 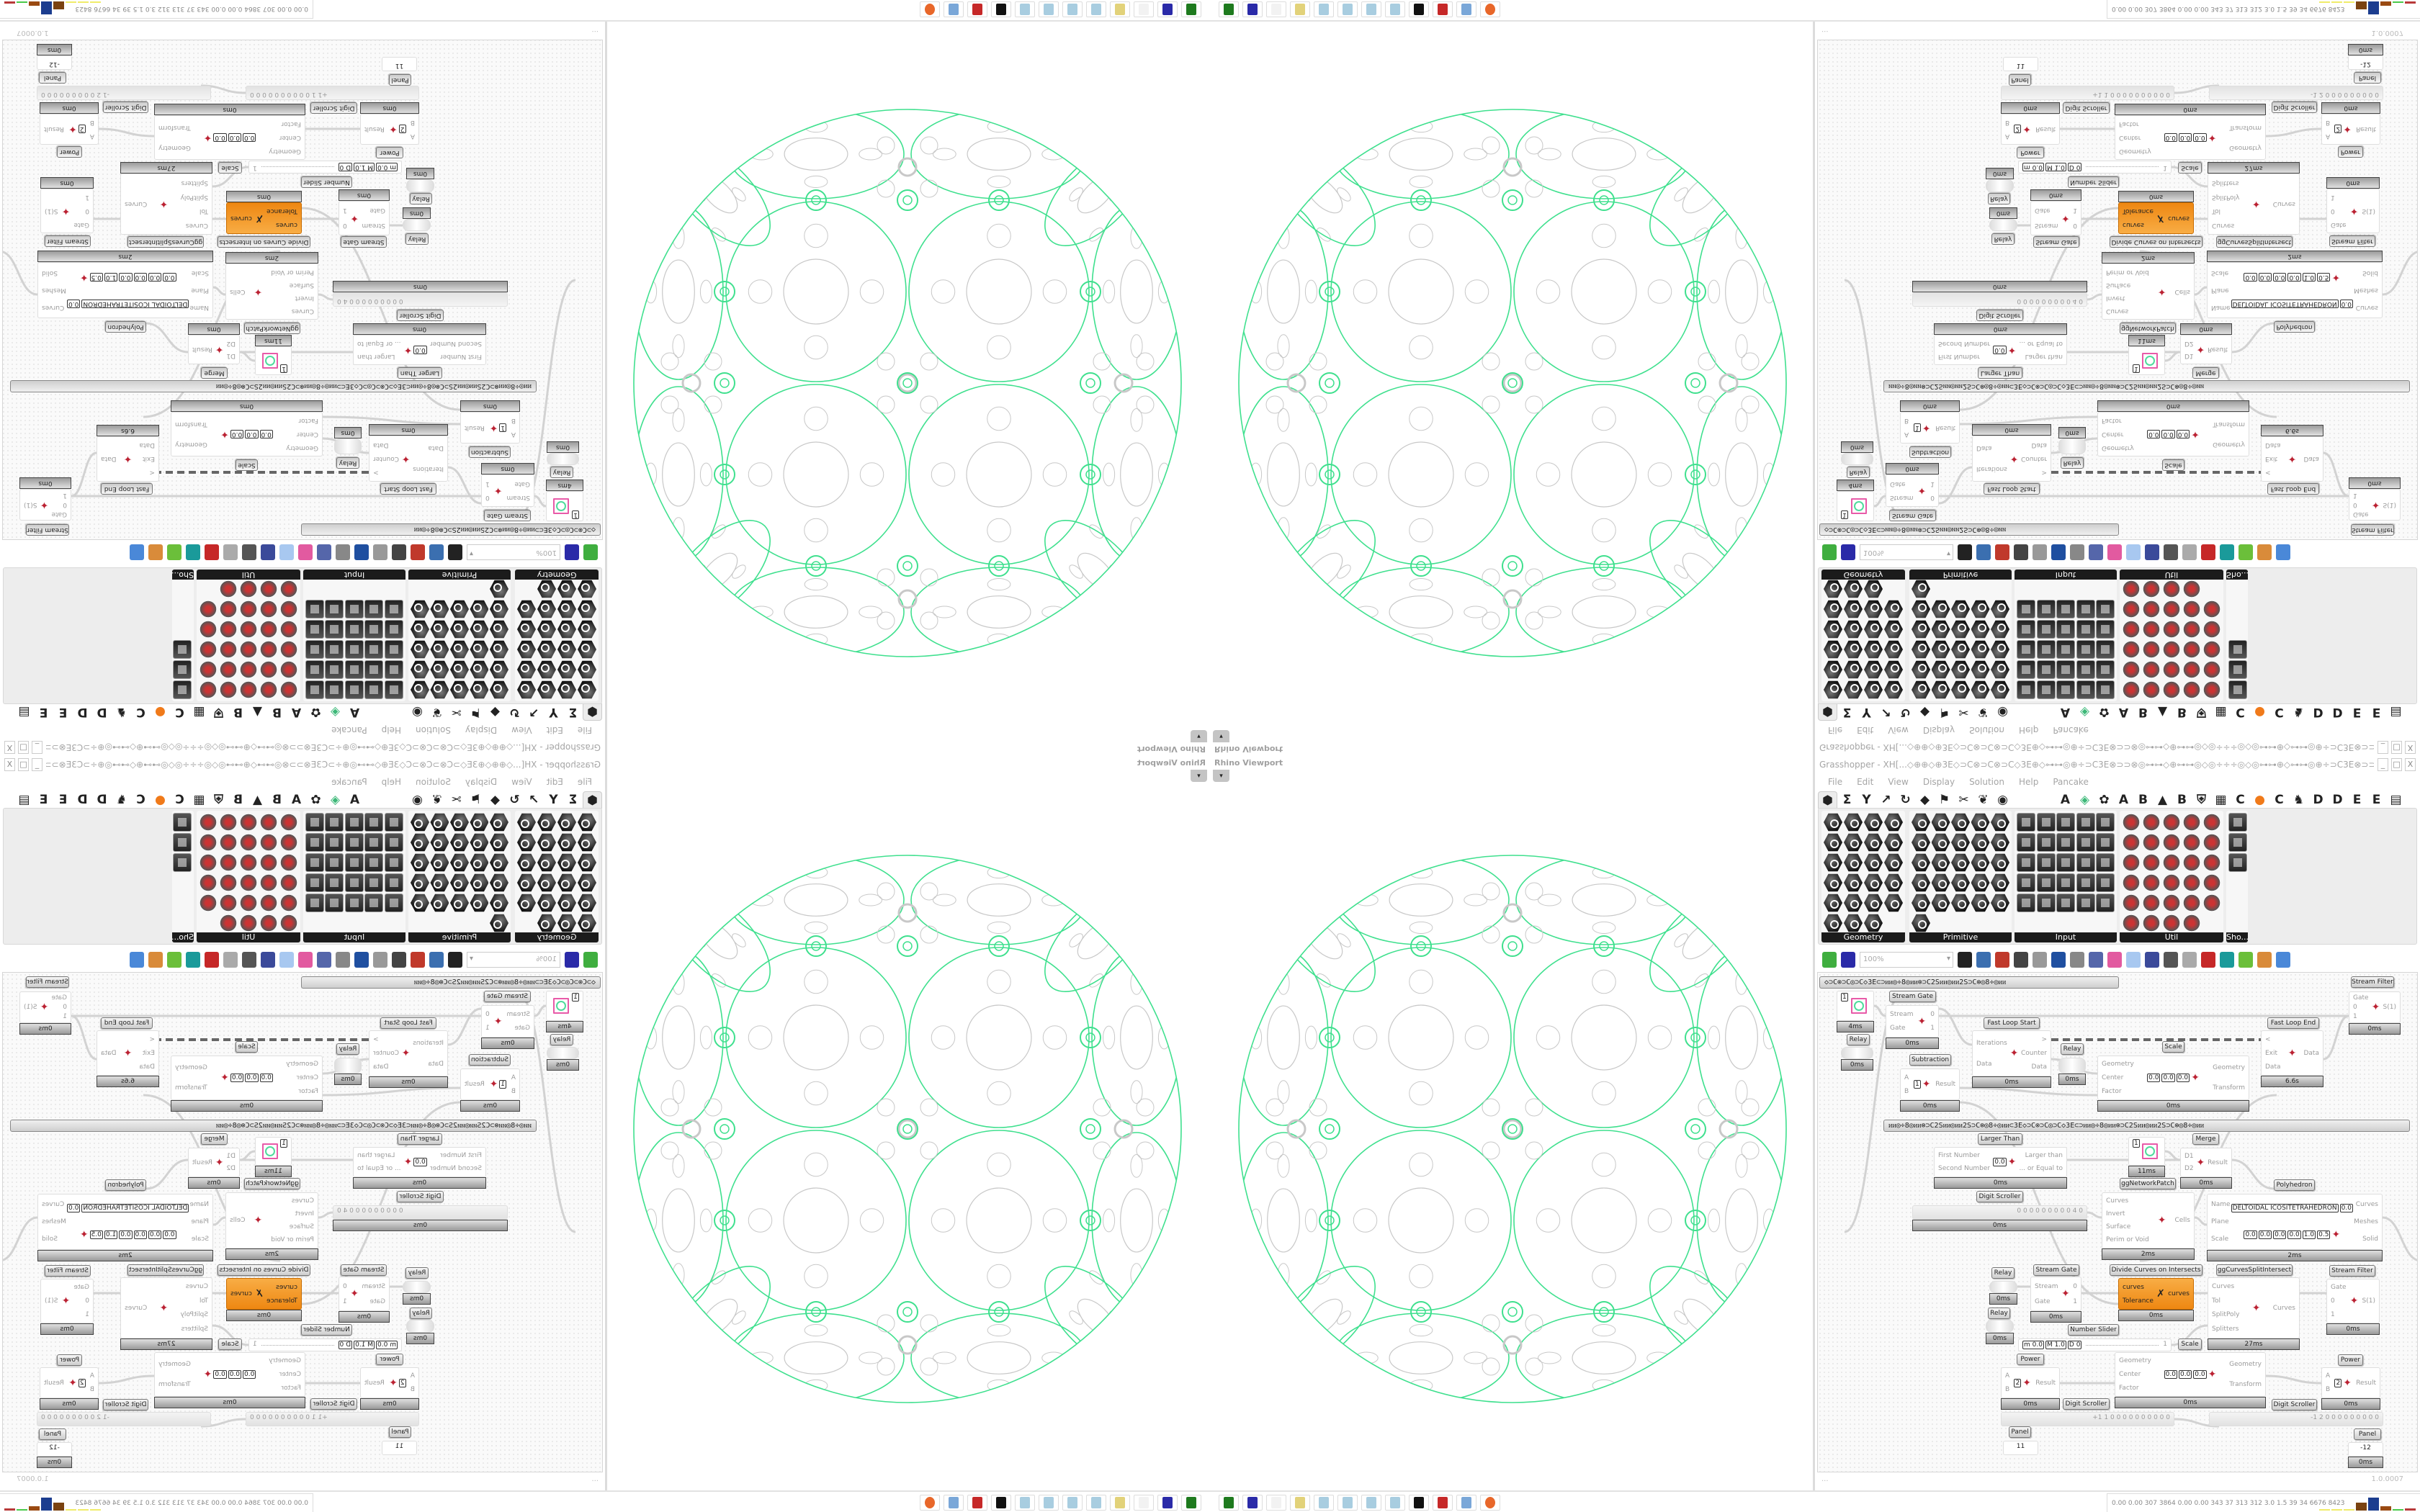 I want to click on output-param: 1, so click(x=2075, y=1301).